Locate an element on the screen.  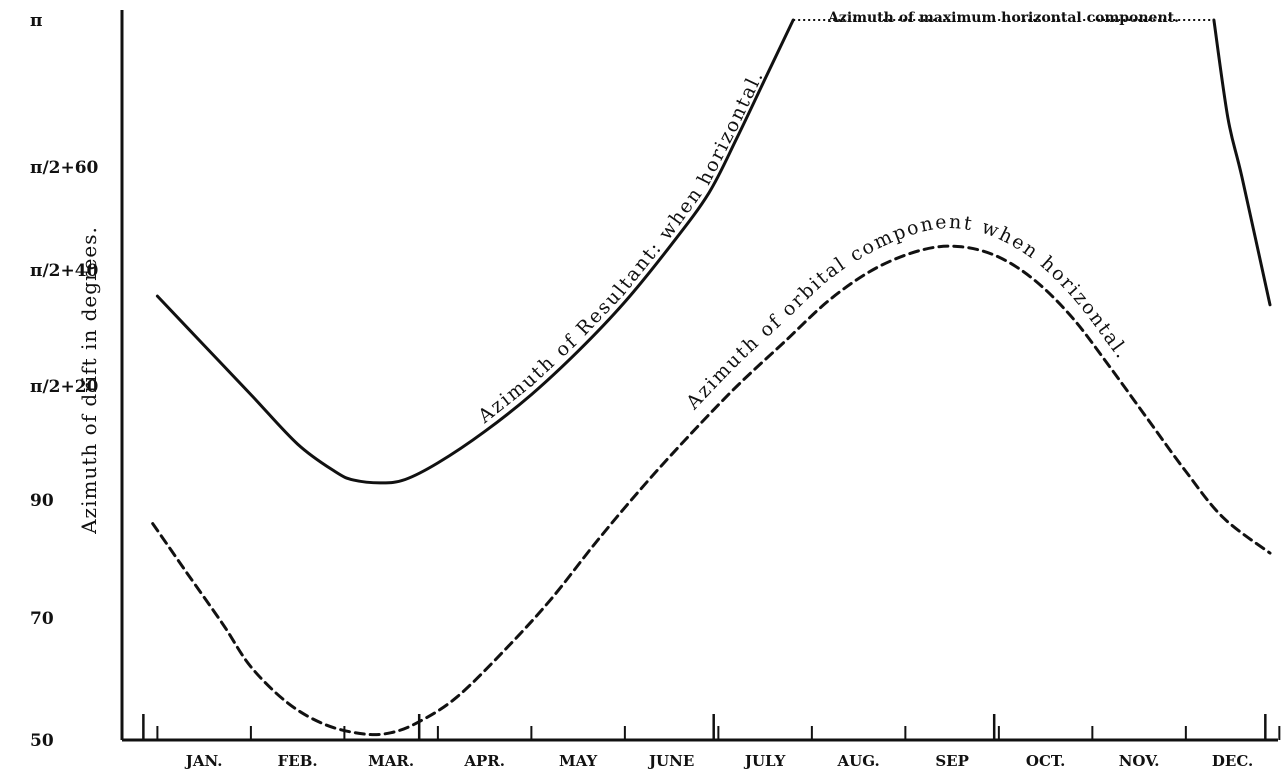
x-tick-label: NOV. is located at coordinates (1139, 761).